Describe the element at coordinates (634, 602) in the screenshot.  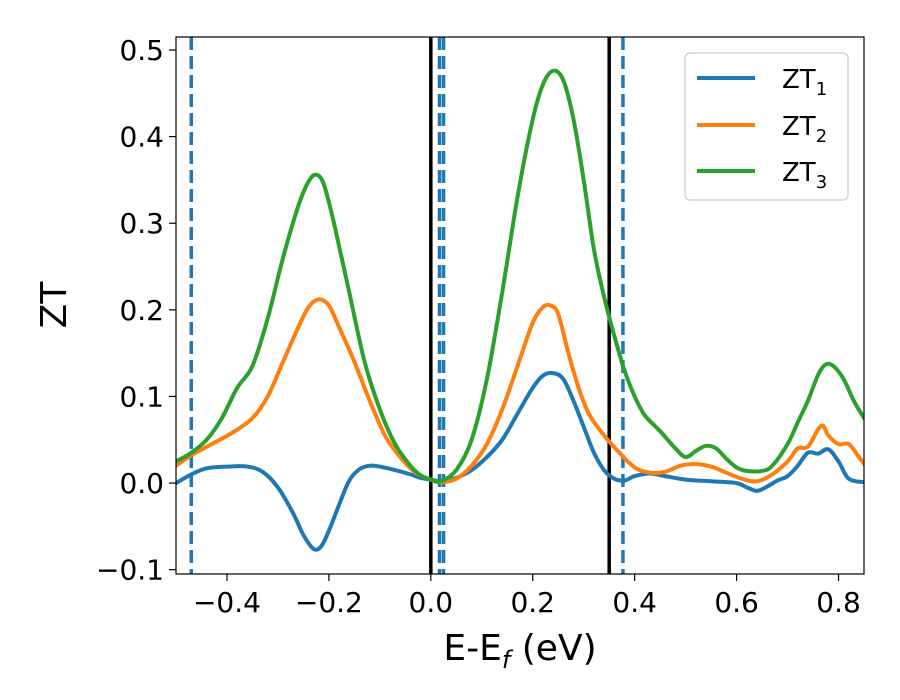
I see `x-tick-label: 0.4` at that location.